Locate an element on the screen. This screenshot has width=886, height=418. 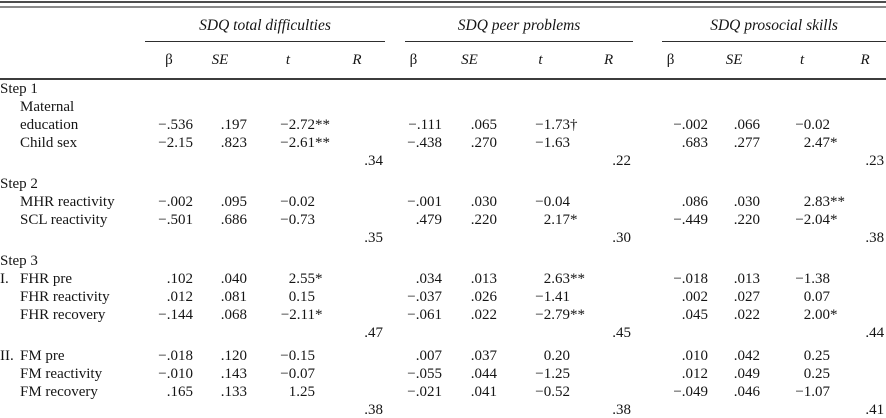
row-label-text: Child sex is located at coordinates (49, 143).